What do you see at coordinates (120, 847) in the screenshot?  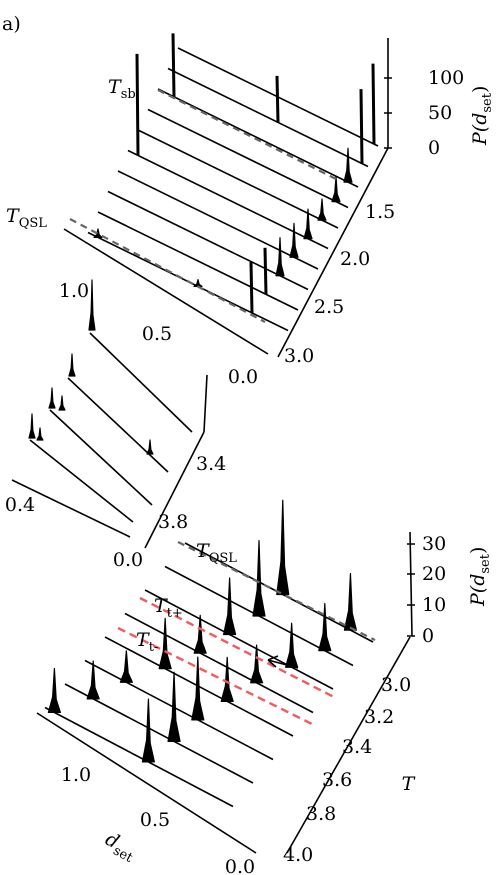 I see `d-axis-label: dset` at bounding box center [120, 847].